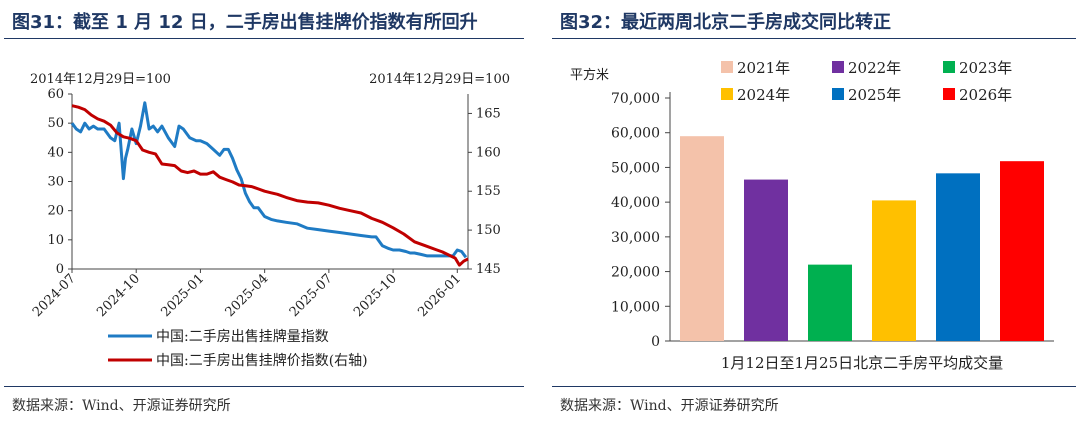 This screenshot has width=1080, height=434. What do you see at coordinates (766, 260) in the screenshot?
I see `bar-2022年` at bounding box center [766, 260].